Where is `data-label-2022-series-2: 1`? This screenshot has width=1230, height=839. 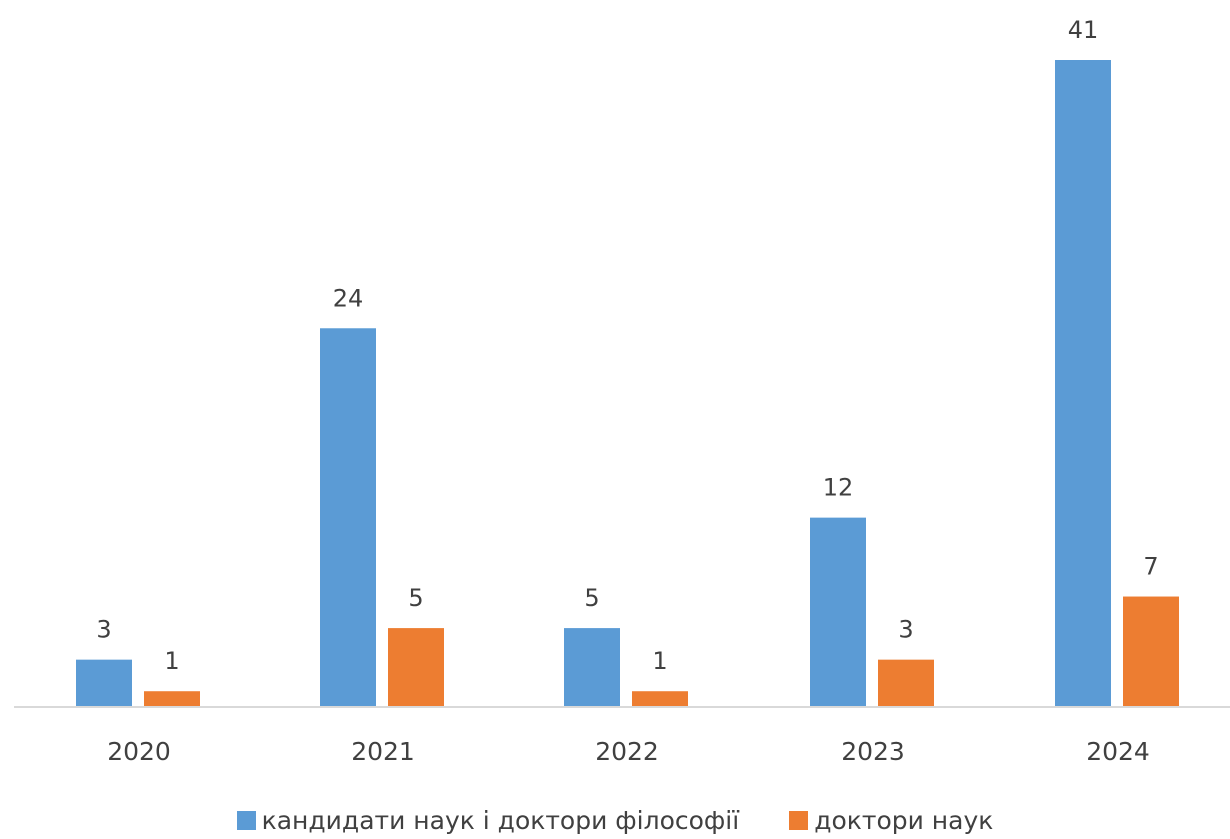 data-label-2022-series-2: 1 is located at coordinates (659, 661).